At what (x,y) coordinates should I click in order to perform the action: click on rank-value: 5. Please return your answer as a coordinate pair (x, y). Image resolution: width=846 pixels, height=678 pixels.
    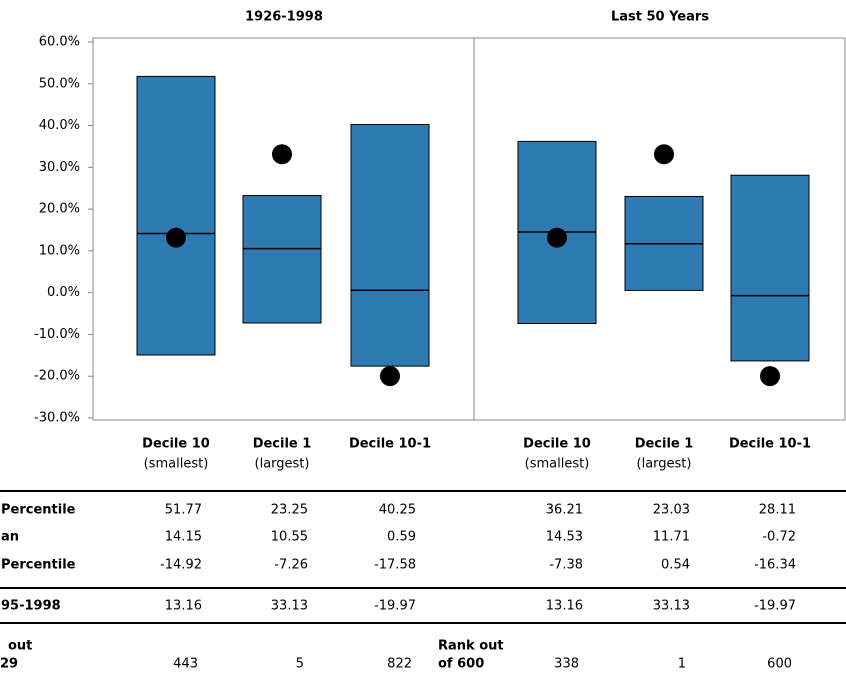
    Looking at the image, I should click on (300, 664).